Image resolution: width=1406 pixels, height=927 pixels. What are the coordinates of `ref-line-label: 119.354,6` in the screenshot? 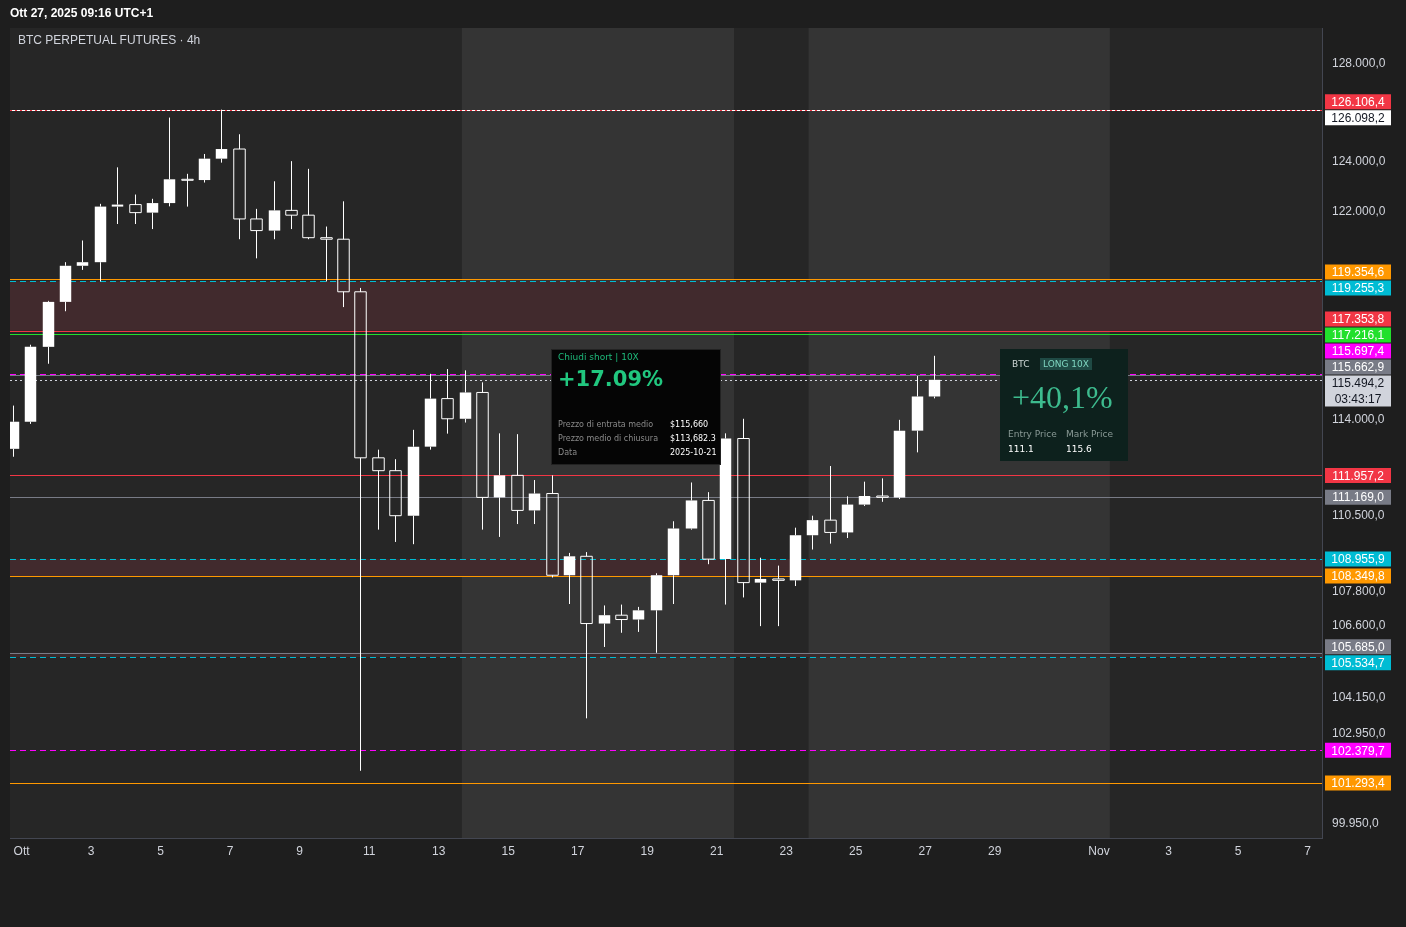 It's located at (1358, 272).